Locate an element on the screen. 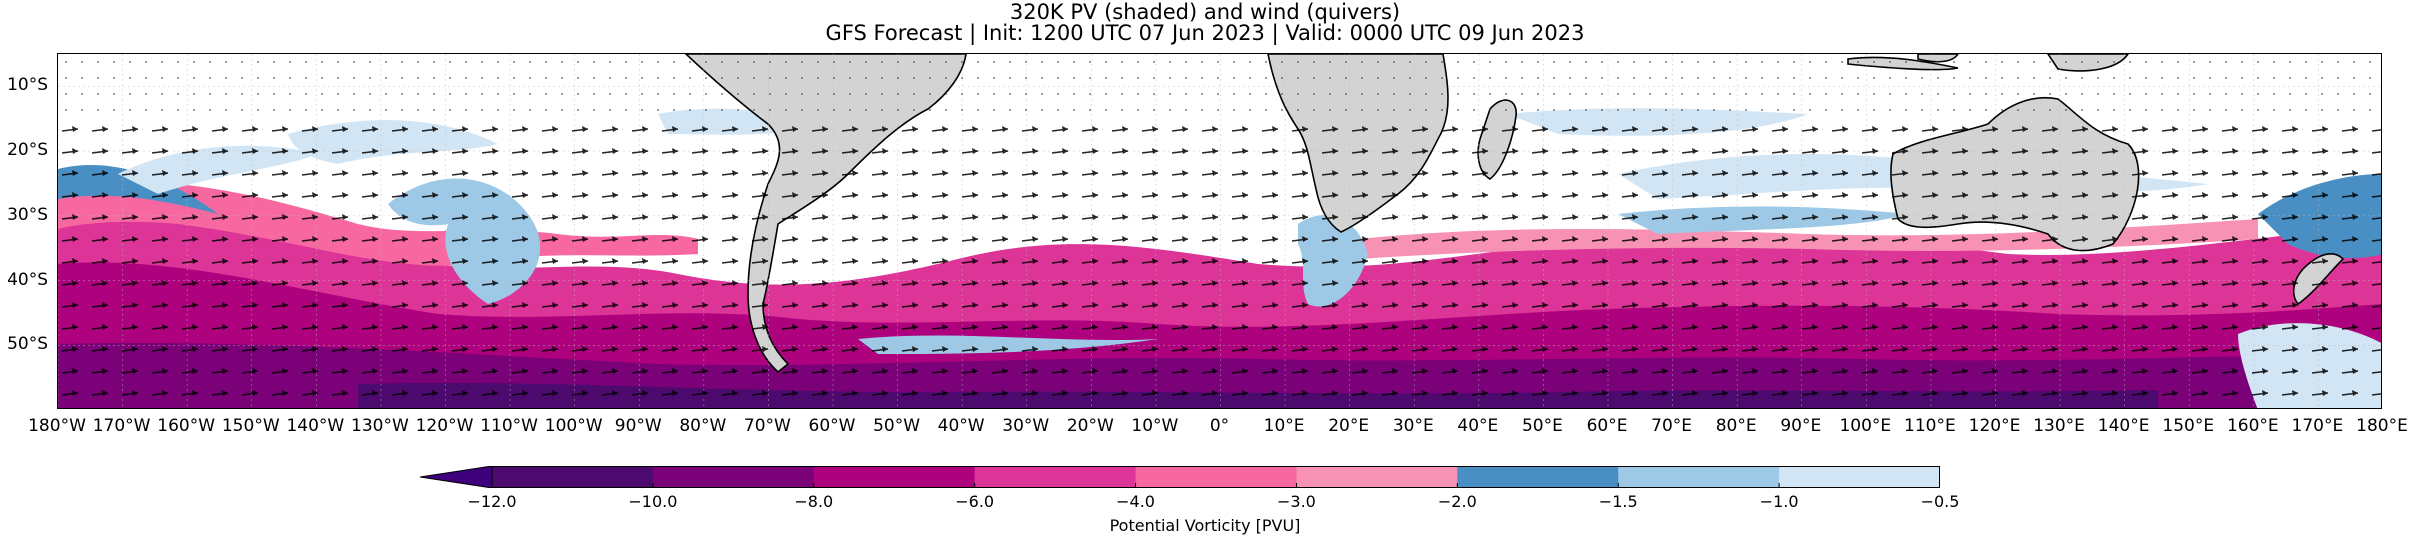 The height and width of the screenshot is (535, 2410). lon-tick-label: 100°E is located at coordinates (1865, 426).